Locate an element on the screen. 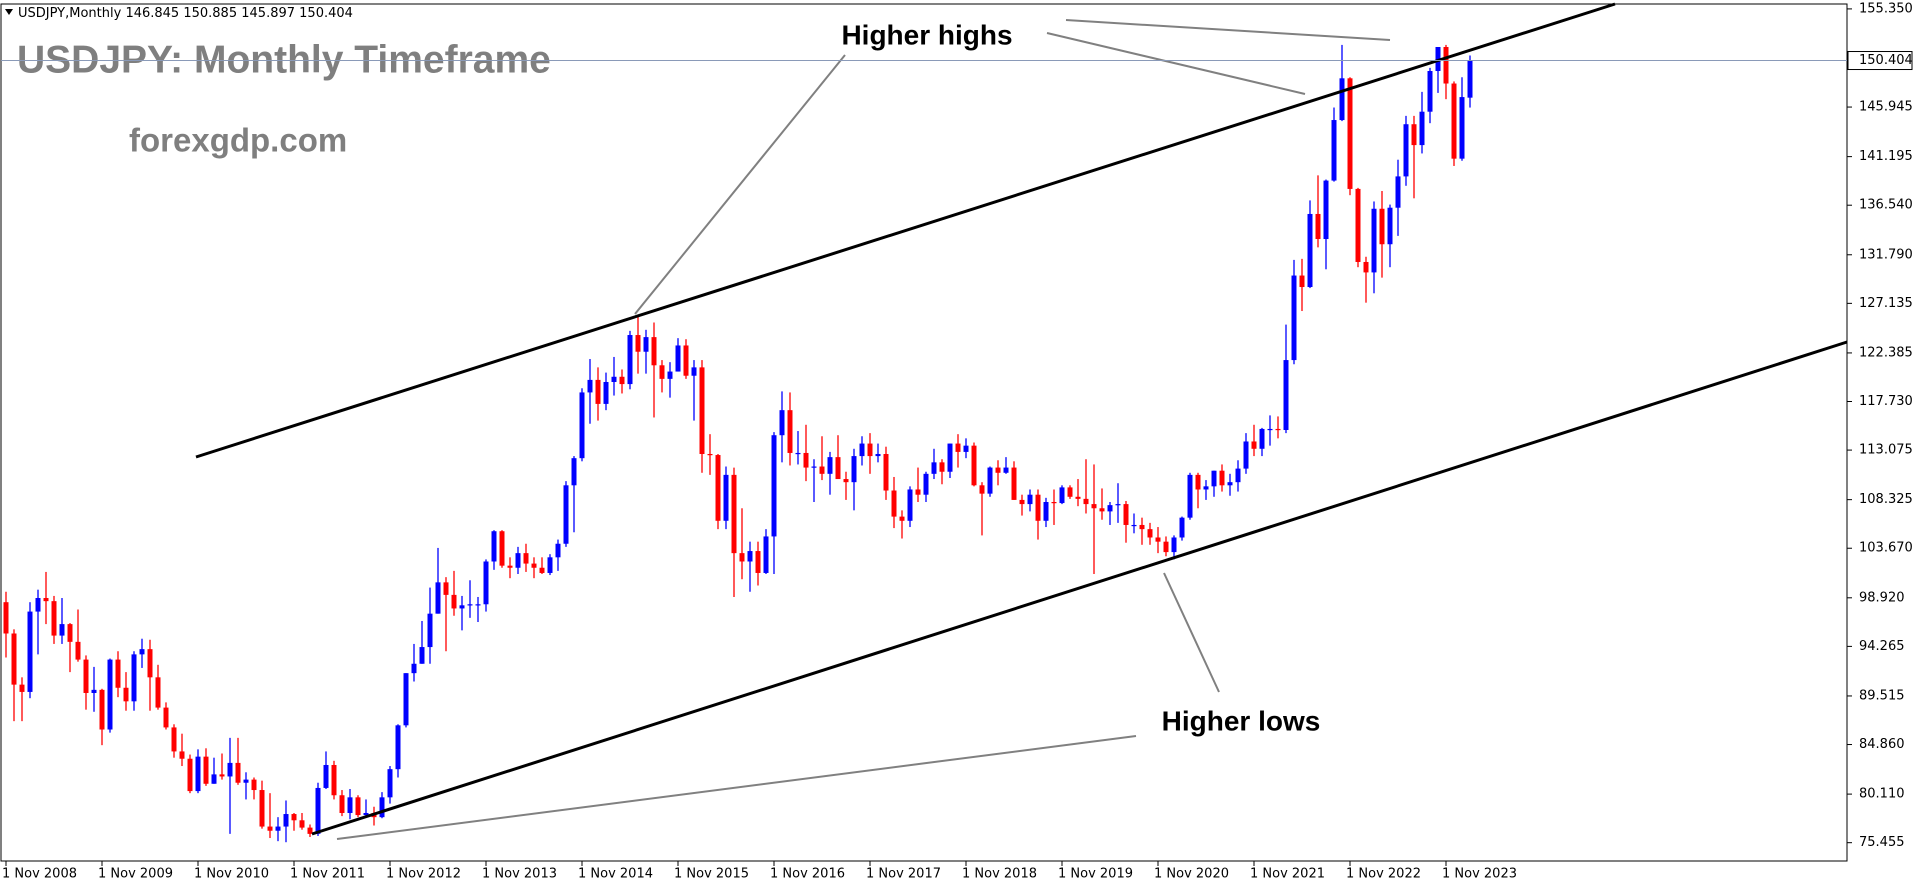 This screenshot has width=1916, height=884. y-tick-label: 155.350 is located at coordinates (1886, 8).